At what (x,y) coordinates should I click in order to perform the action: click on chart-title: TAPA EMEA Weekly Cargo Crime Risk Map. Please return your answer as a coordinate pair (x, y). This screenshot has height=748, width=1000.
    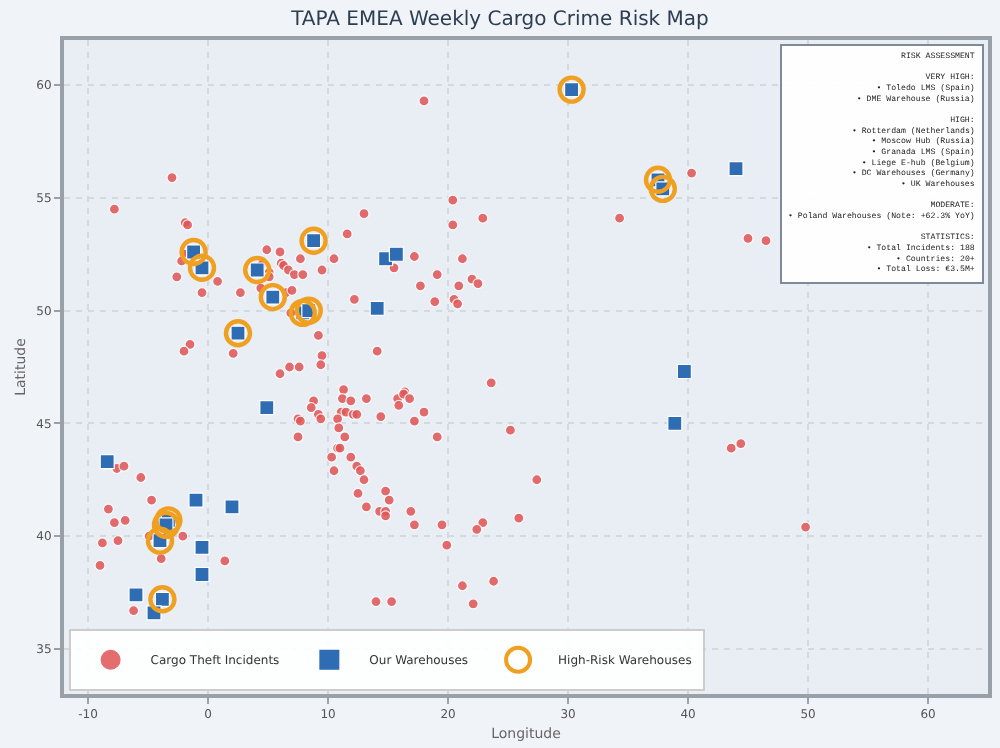
    Looking at the image, I should click on (499, 20).